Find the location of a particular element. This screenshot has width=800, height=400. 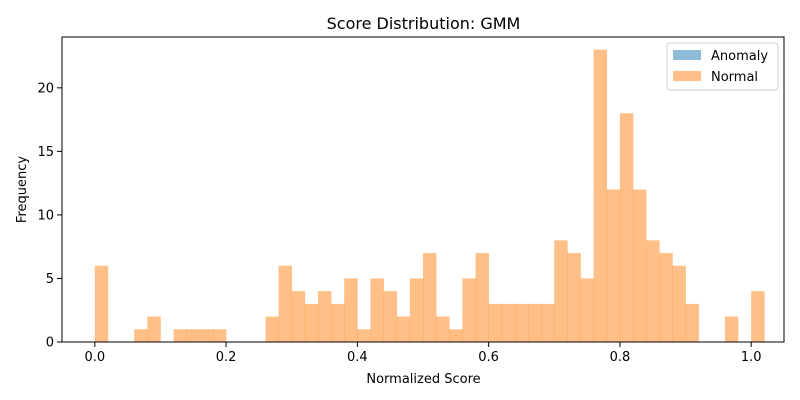

legend-swatch-anomaly is located at coordinates (687, 55).